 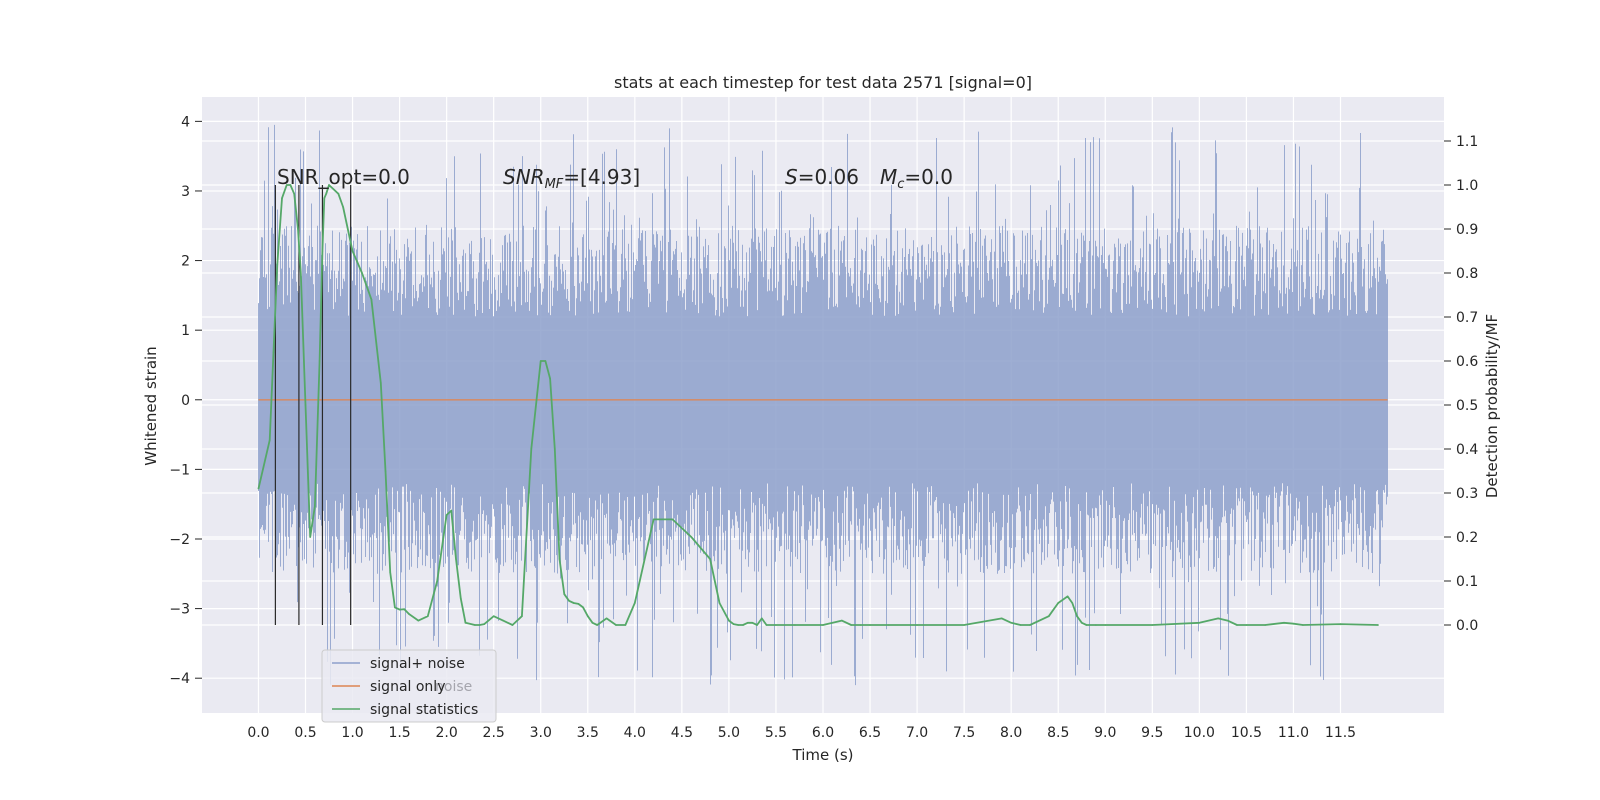 What do you see at coordinates (453, 687) in the screenshot?
I see `legend-hidden-text: noise` at bounding box center [453, 687].